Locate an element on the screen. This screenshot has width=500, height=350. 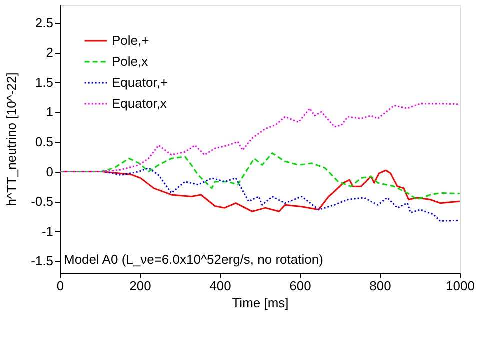
y-tick-label: -0.5 is located at coordinates (42, 202).